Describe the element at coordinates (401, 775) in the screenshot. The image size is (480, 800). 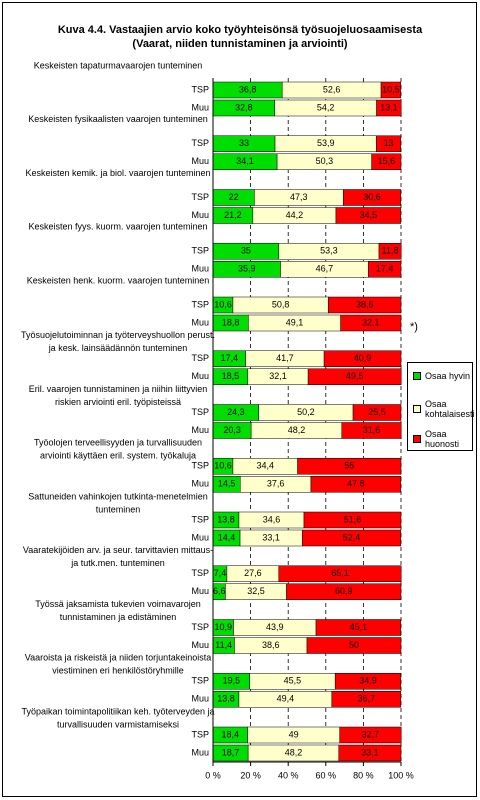
I see `x-tick-label: 100 %` at that location.